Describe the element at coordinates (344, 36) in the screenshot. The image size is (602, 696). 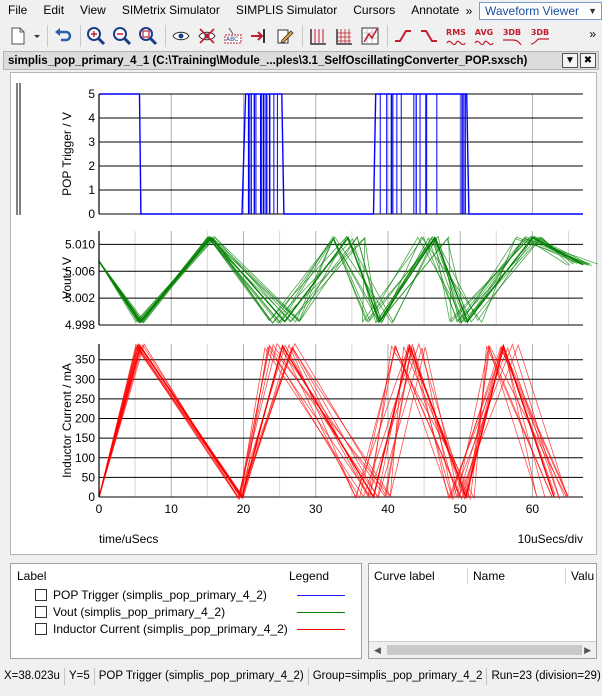
I see `grid-fine-icon` at that location.